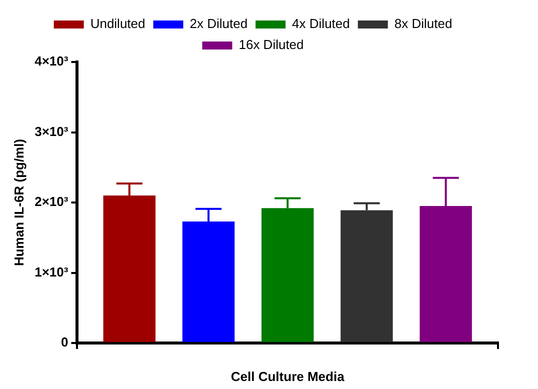  I want to click on legend-label: 4x Diluted, so click(321, 24).